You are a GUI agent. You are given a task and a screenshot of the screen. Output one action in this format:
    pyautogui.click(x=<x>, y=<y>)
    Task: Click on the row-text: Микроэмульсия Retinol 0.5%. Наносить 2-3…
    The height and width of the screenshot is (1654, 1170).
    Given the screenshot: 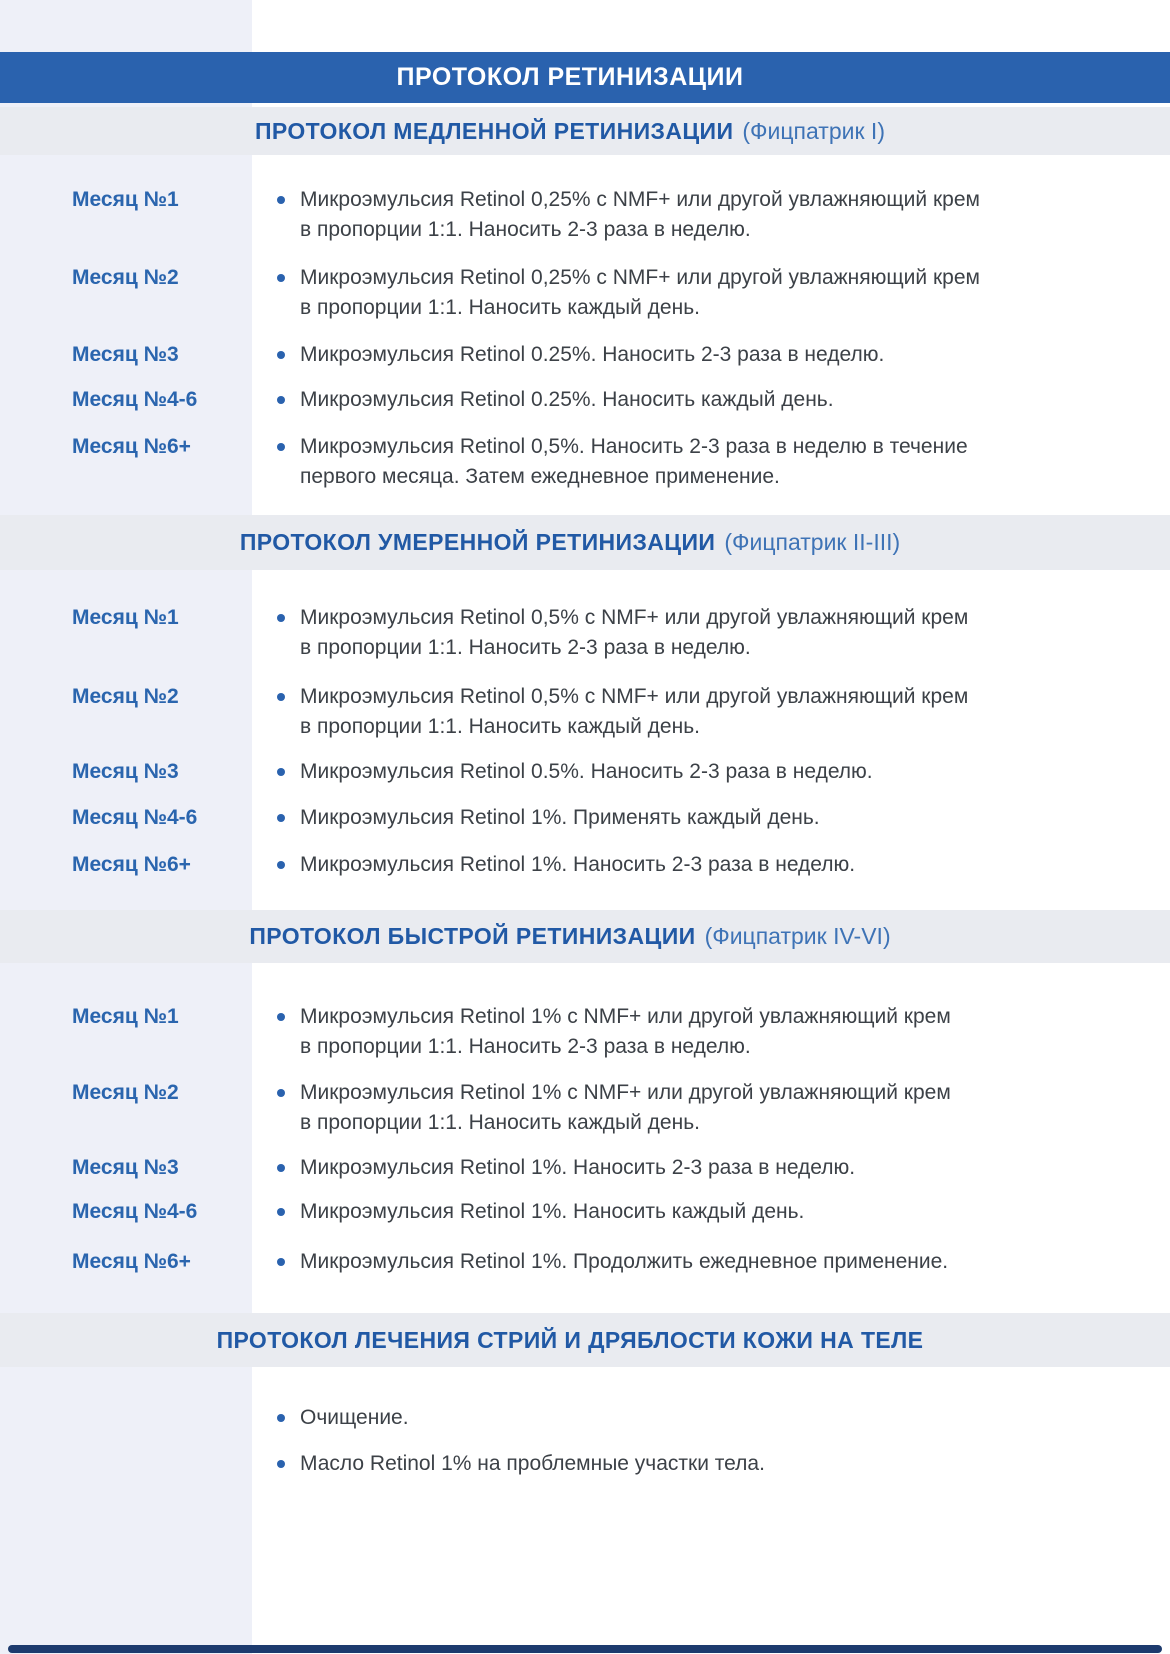 What is the action you would take?
    pyautogui.click(x=586, y=771)
    